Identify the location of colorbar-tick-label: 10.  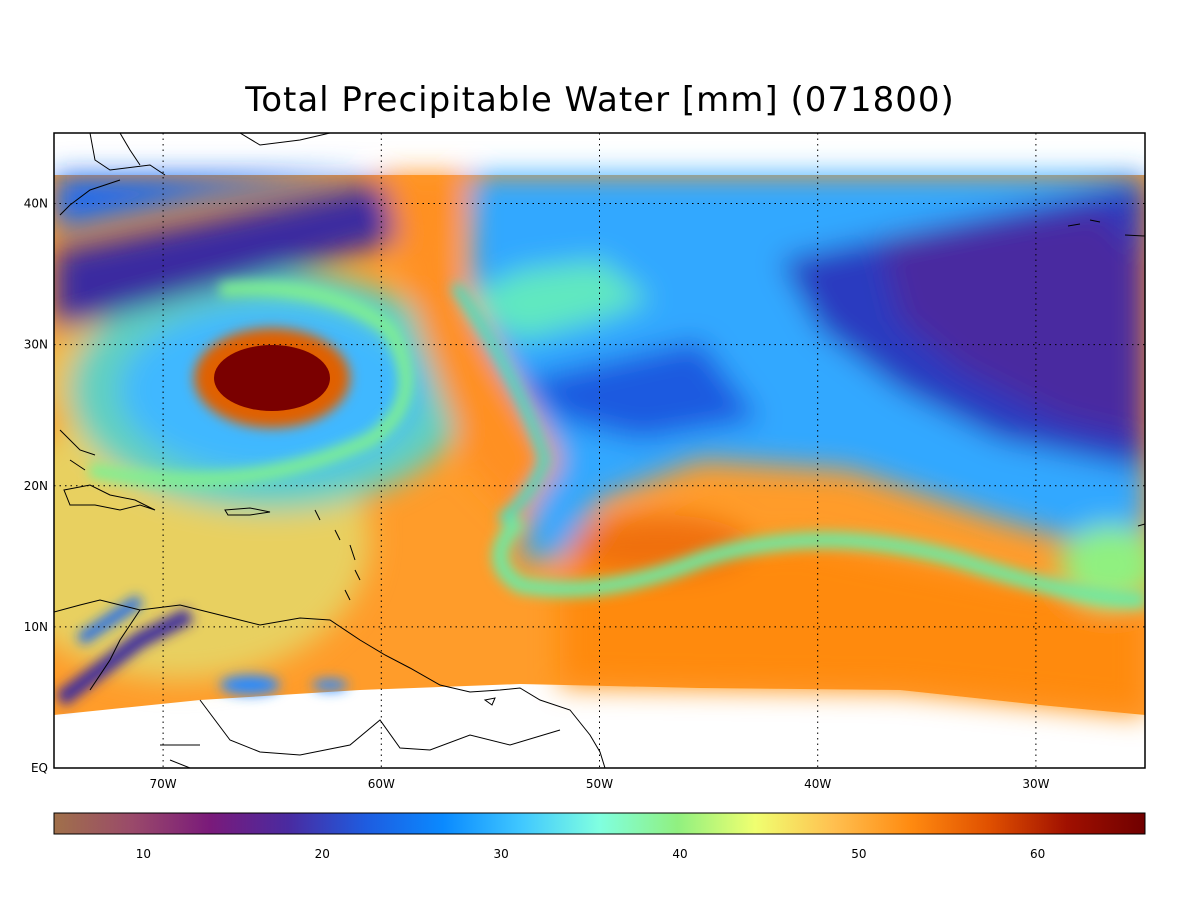
(143, 854).